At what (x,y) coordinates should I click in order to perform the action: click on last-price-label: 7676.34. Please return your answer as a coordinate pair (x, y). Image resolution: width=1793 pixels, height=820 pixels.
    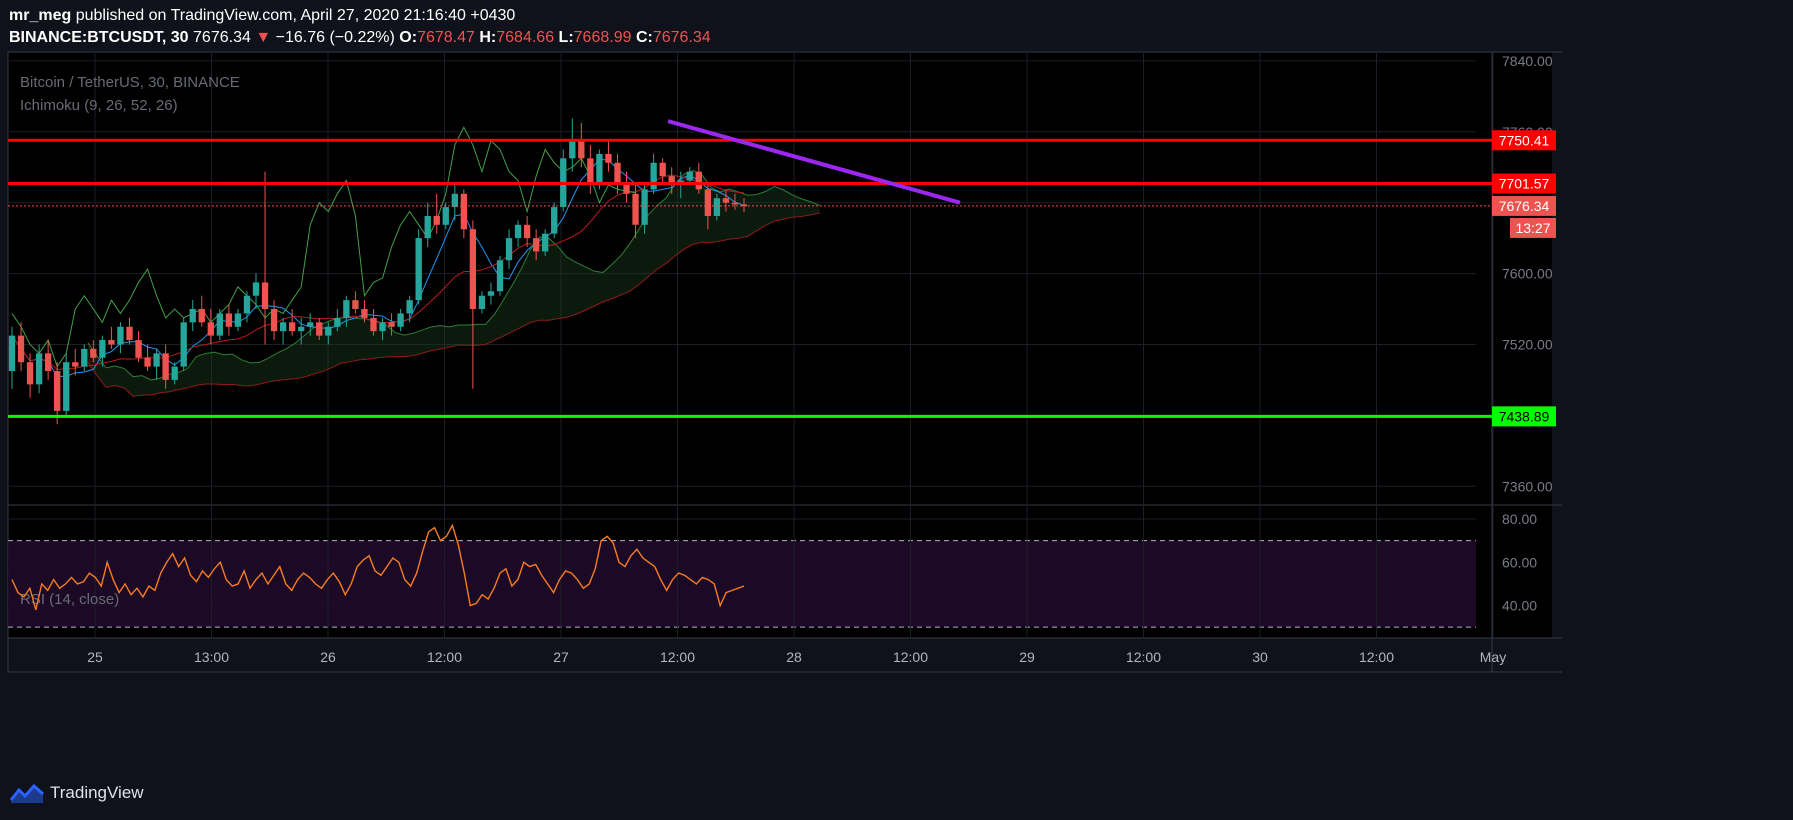
    Looking at the image, I should click on (1524, 206).